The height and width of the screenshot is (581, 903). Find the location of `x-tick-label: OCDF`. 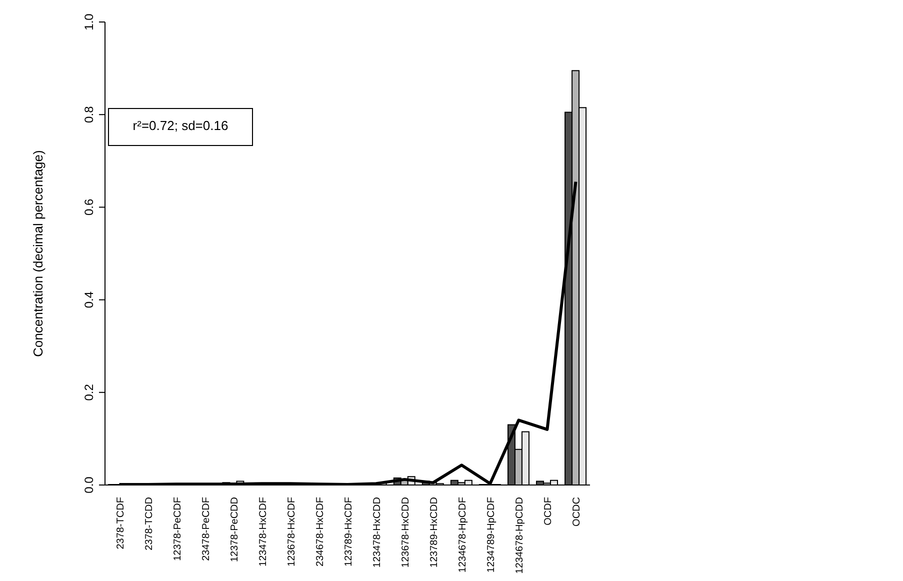

x-tick-label: OCDF is located at coordinates (548, 511).